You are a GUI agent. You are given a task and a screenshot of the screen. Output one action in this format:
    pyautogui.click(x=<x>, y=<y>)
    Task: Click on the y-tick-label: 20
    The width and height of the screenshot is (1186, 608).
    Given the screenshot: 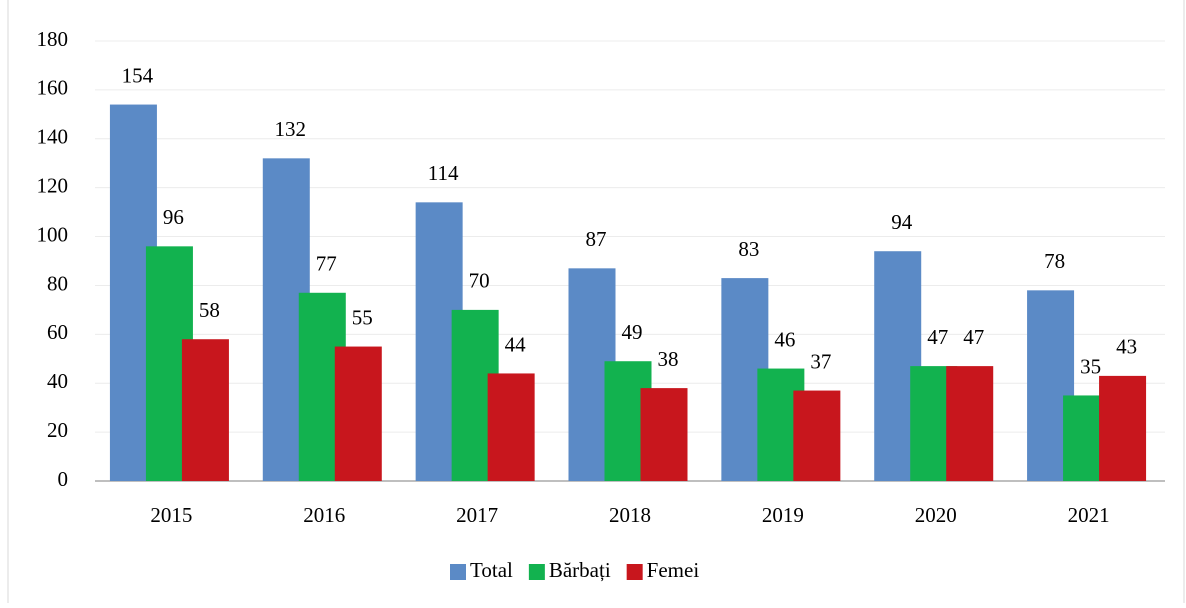 What is the action you would take?
    pyautogui.click(x=57, y=430)
    